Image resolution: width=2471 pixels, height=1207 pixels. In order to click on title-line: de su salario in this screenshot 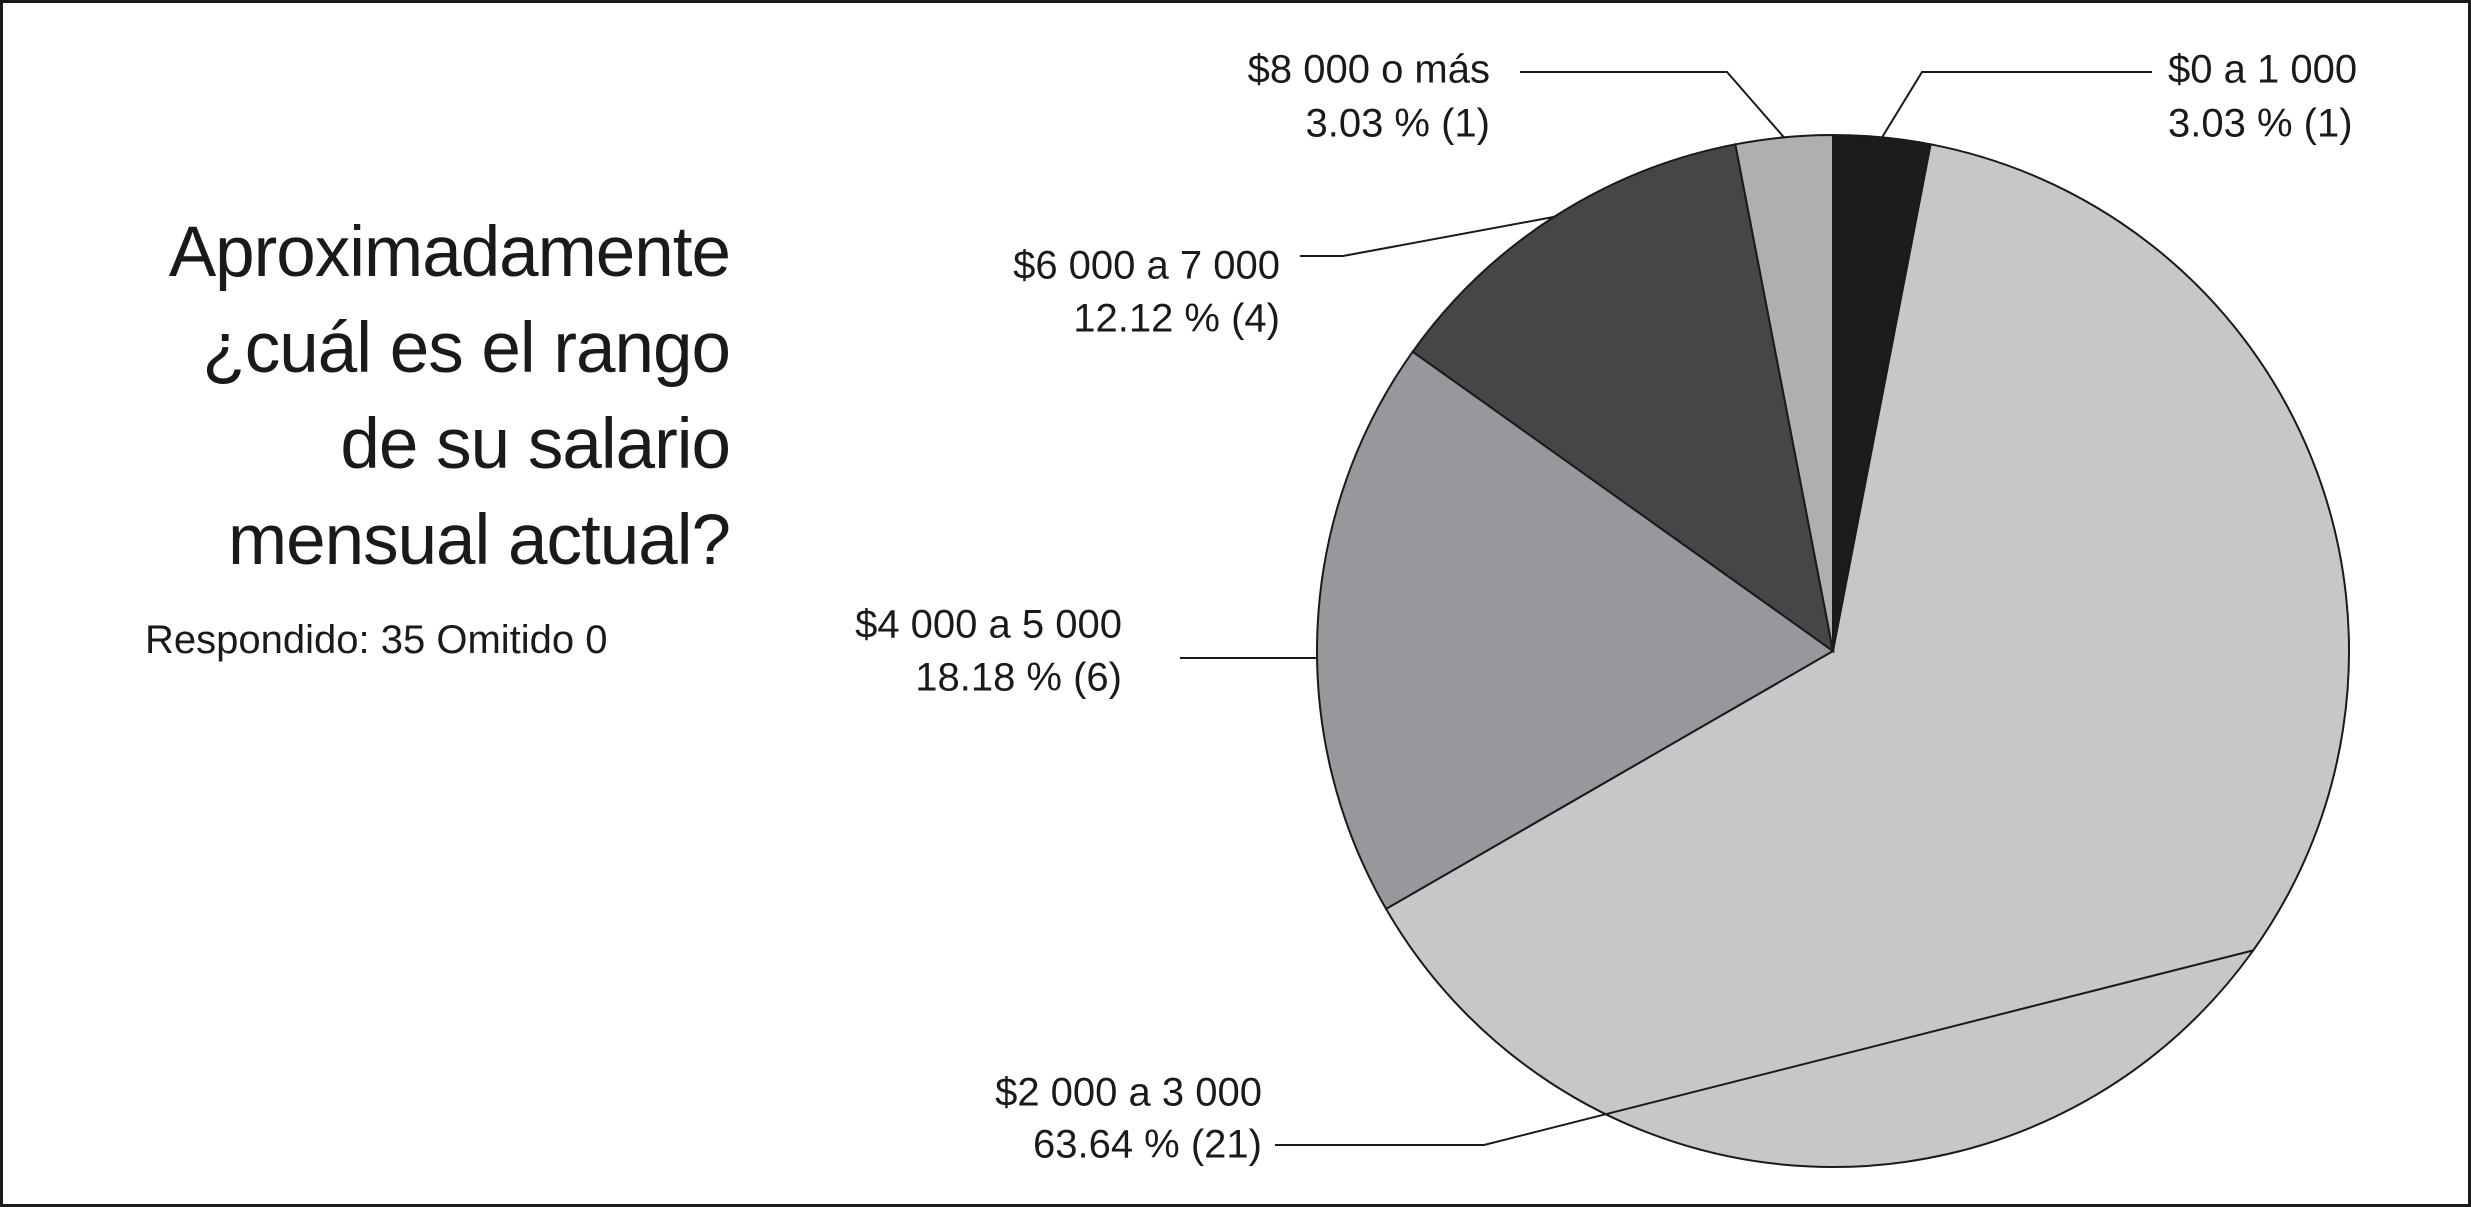, I will do `click(535, 444)`.